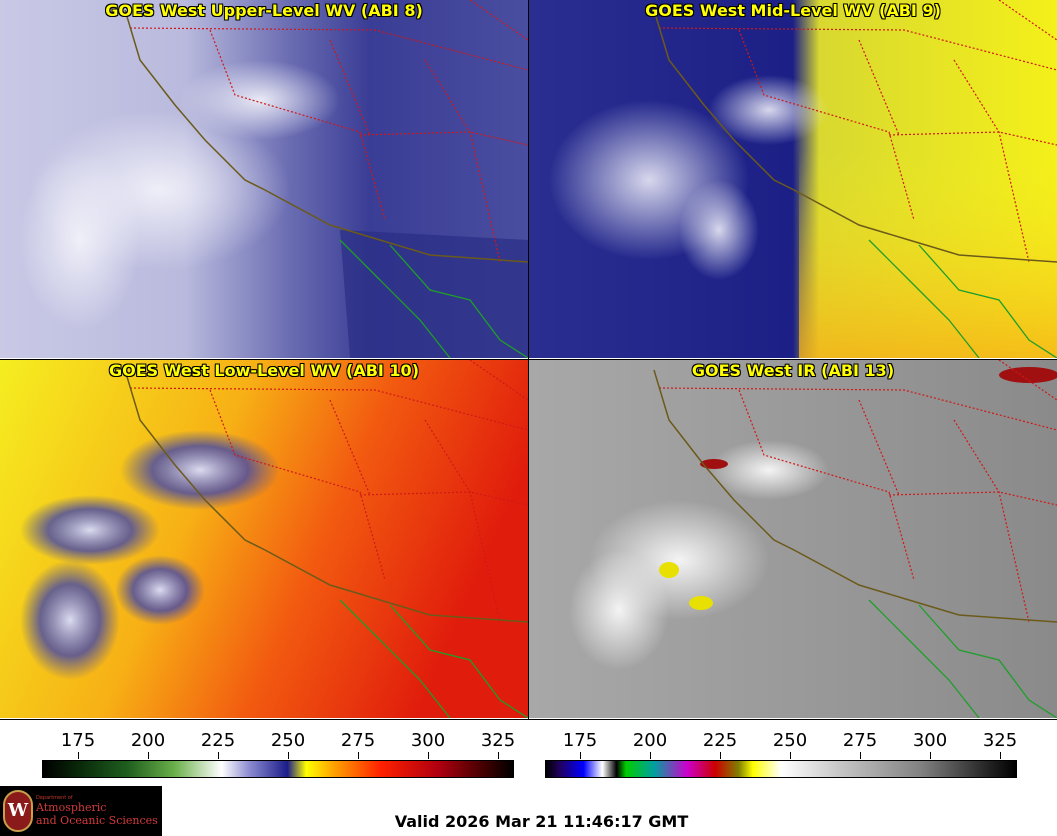 This screenshot has width=1057, height=836. Describe the element at coordinates (97, 820) in the screenshot. I see `logo-line-2: and Oceanic Sciences` at that location.